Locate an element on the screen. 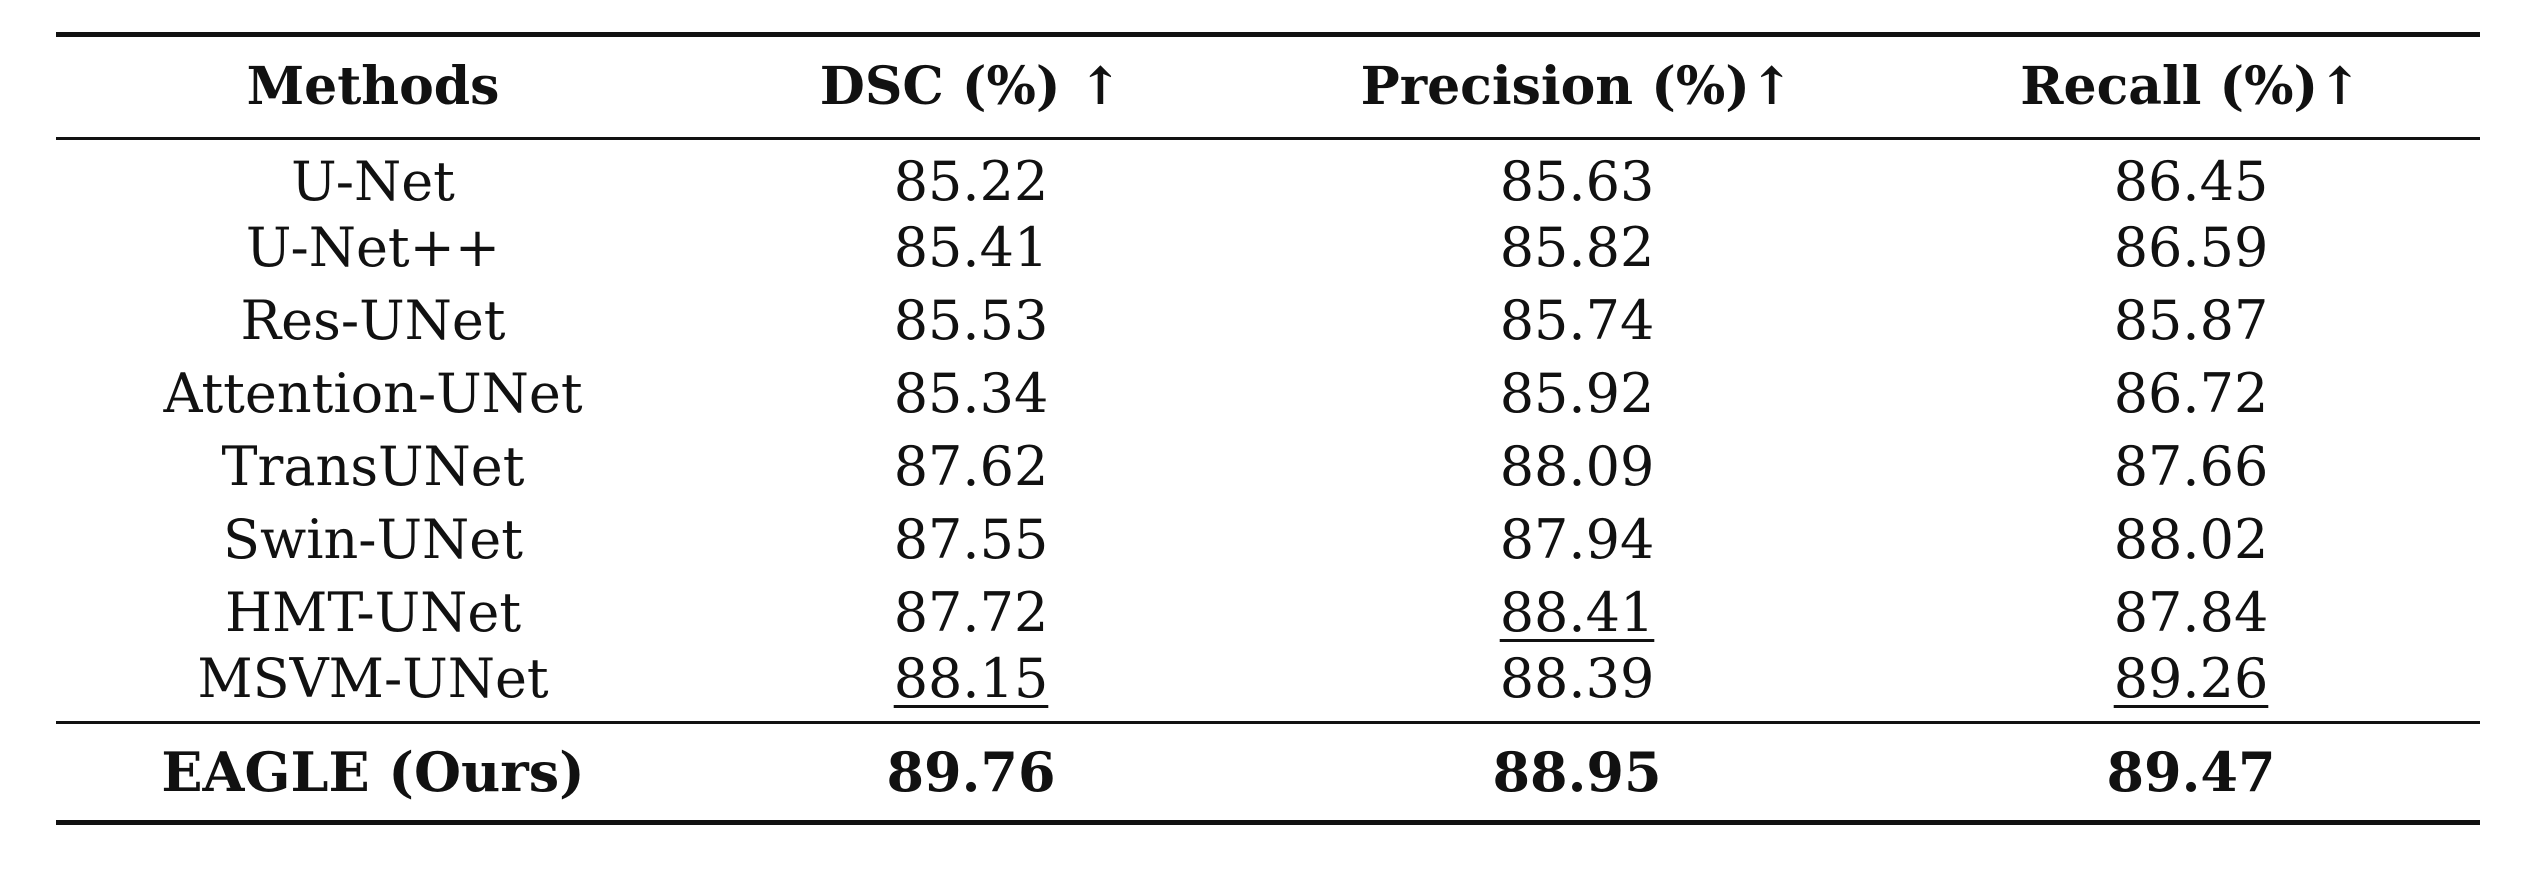 This screenshot has width=2528, height=896. precision-cell: 87.94 is located at coordinates (1577, 539).